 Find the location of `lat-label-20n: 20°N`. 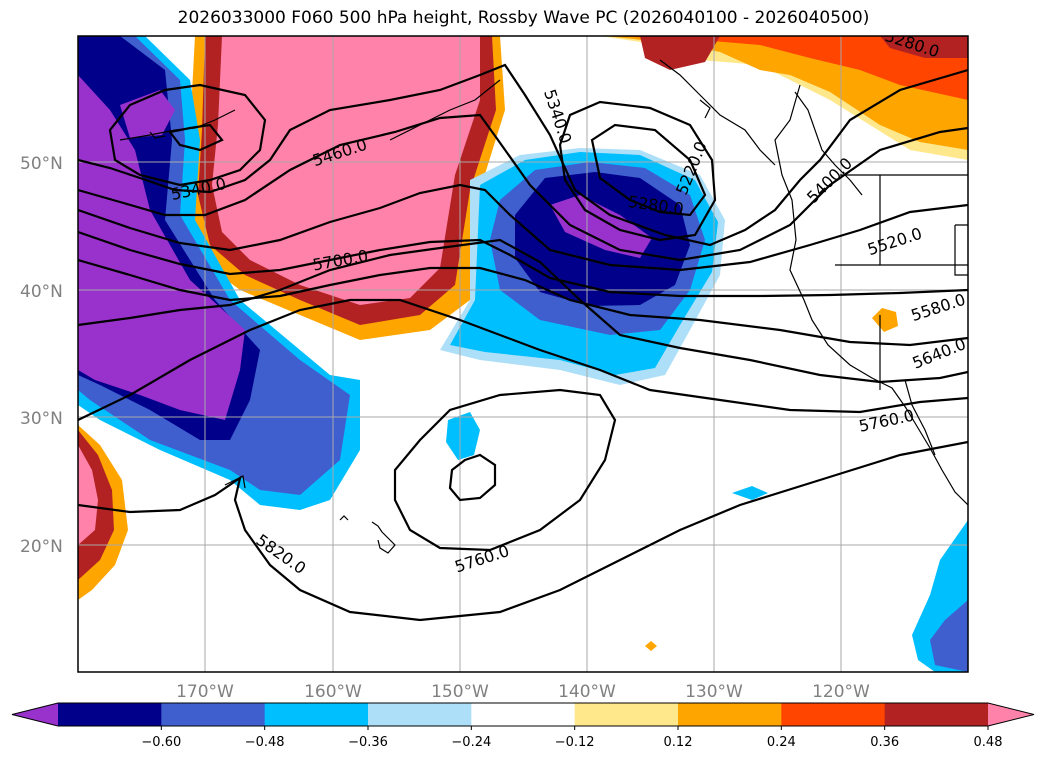

lat-label-20n: 20°N is located at coordinates (41, 547).